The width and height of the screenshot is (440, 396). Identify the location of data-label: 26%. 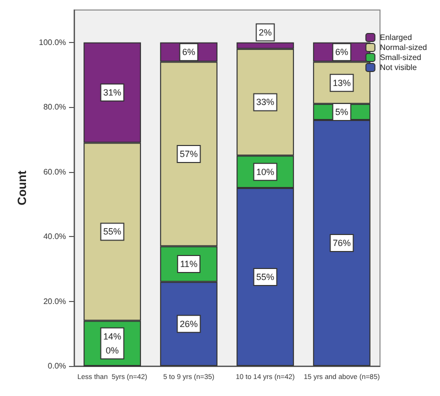
(189, 323).